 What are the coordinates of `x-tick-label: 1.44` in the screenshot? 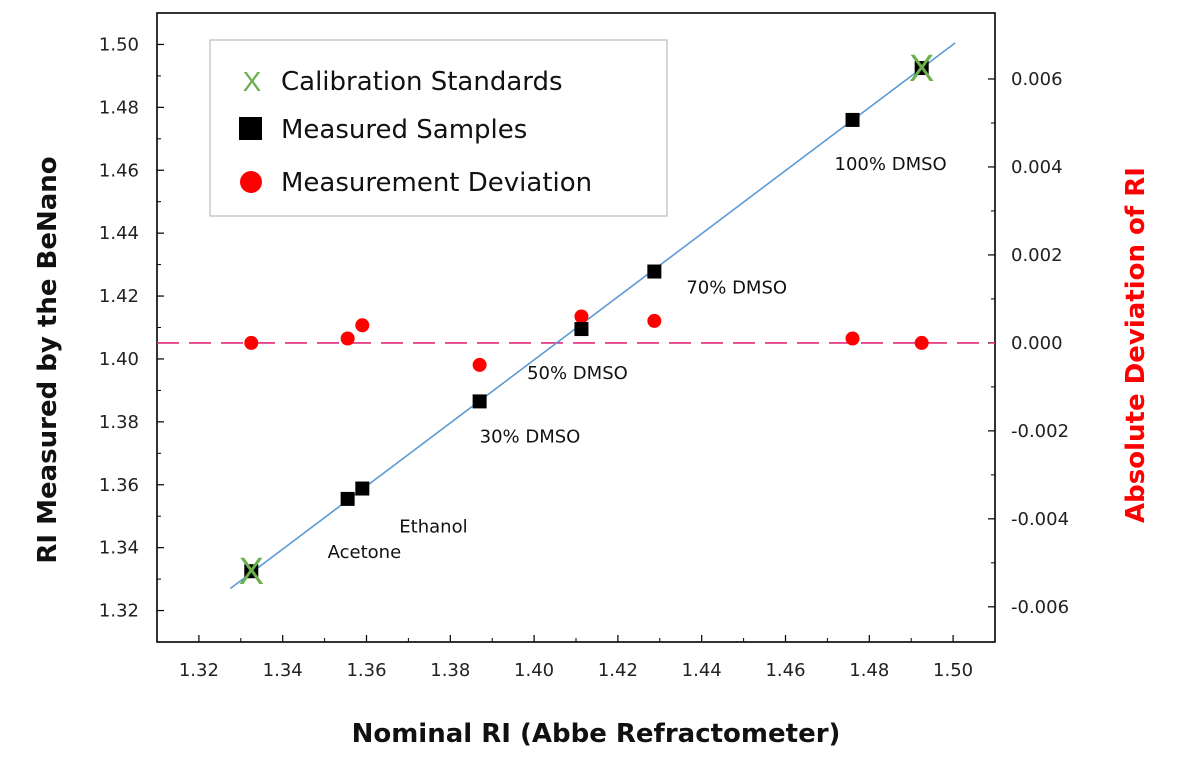 It's located at (702, 670).